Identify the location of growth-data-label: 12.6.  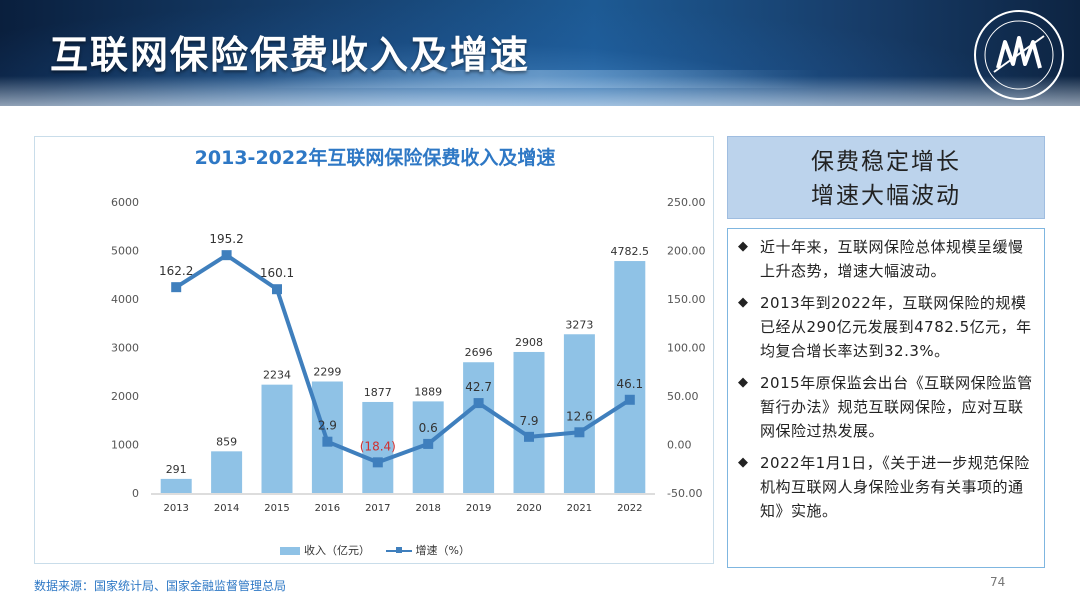
(579, 416).